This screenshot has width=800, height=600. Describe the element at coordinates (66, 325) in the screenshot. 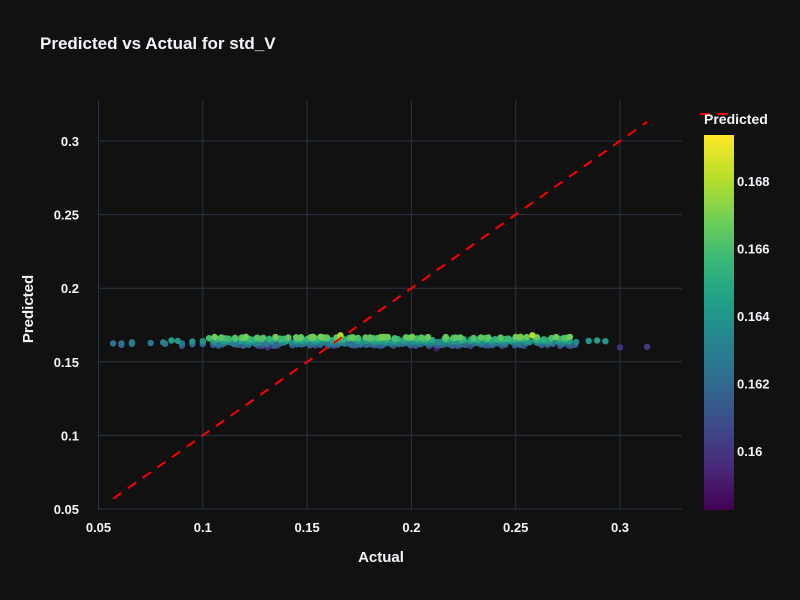

I see `y-axis-ticks: 0.05 0.1 0.15 0.2 0.25 0.3` at that location.